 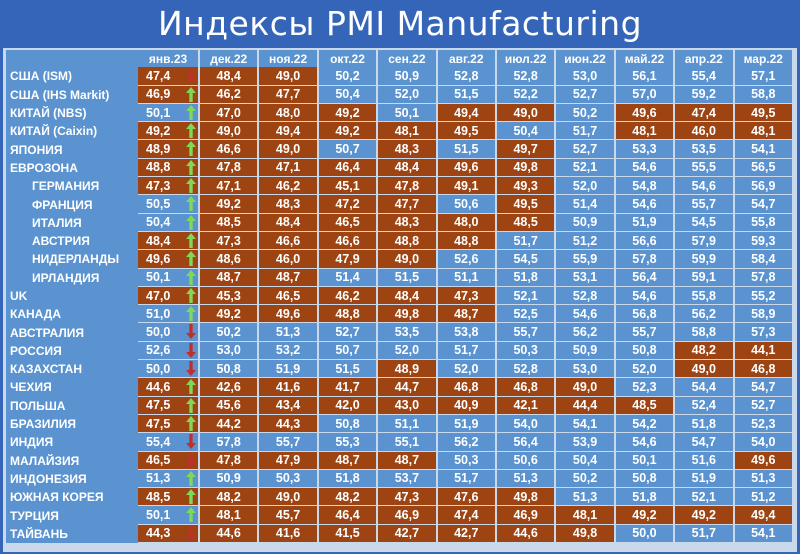 What do you see at coordinates (230, 222) in the screenshot?
I see `pmi-value-cell: 48,5` at bounding box center [230, 222].